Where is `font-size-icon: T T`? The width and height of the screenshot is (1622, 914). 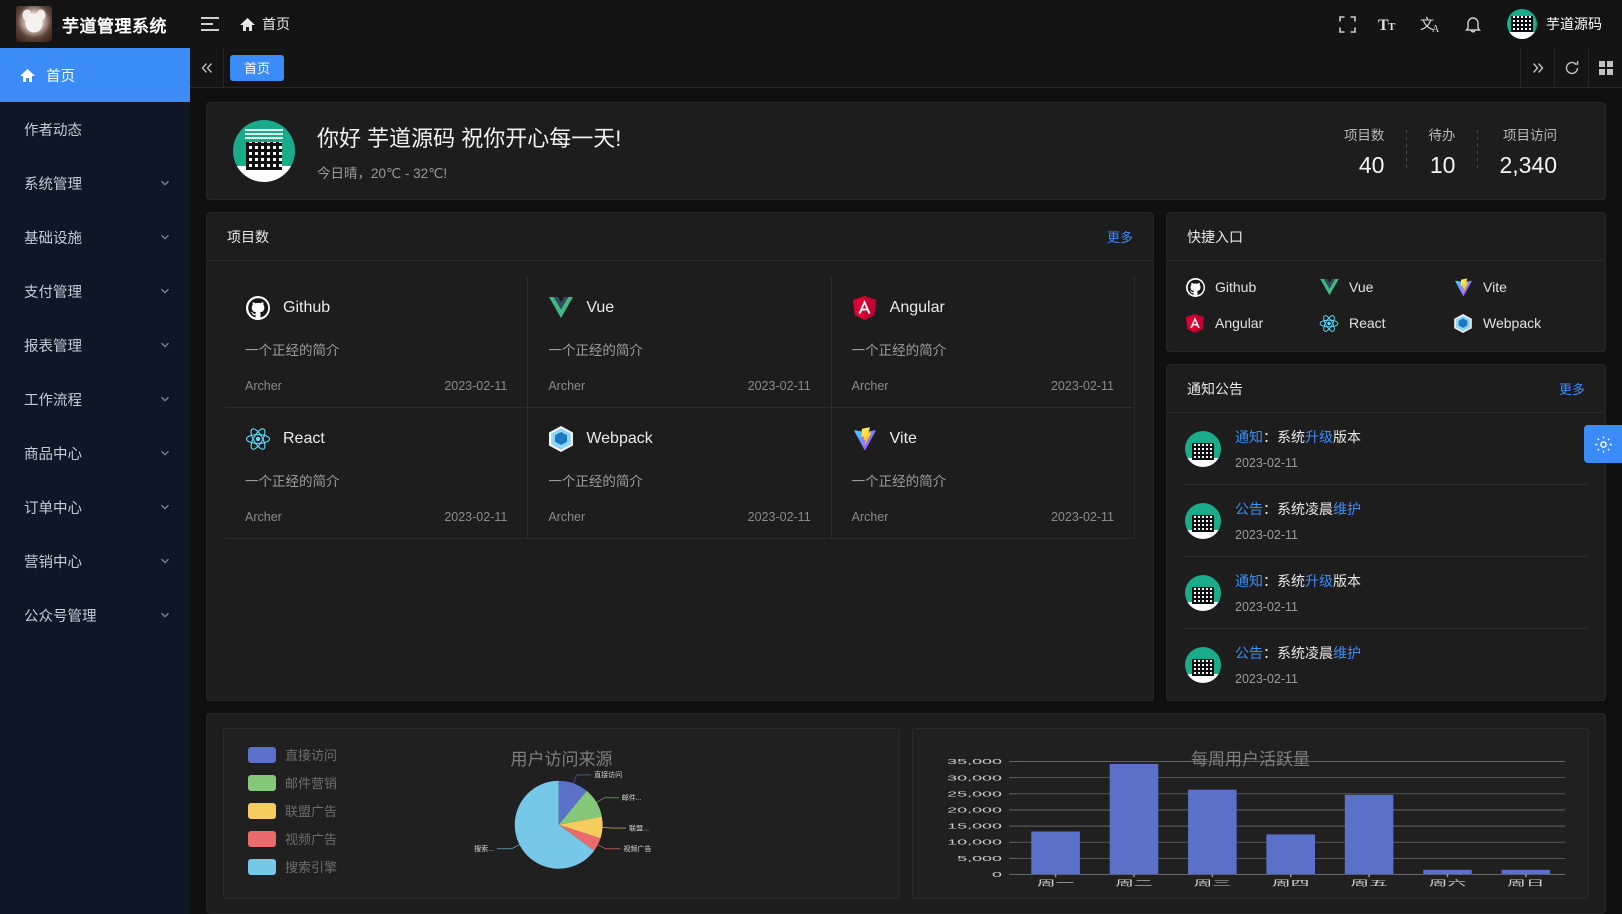 font-size-icon: T T is located at coordinates (1389, 24).